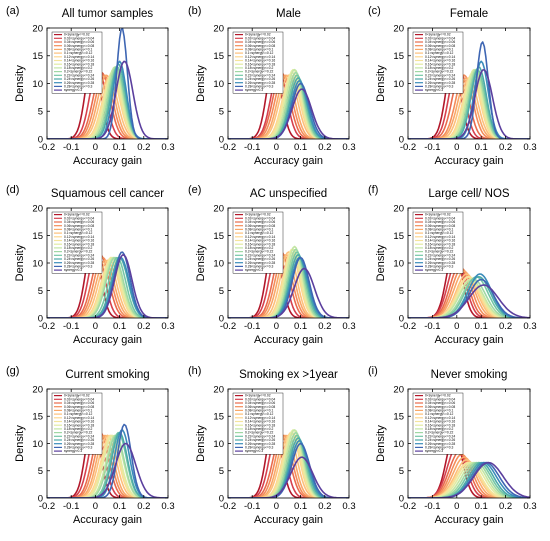 Image resolution: width=550 pixels, height=541 pixels. I want to click on panel-title: Never smoking, so click(469, 375).